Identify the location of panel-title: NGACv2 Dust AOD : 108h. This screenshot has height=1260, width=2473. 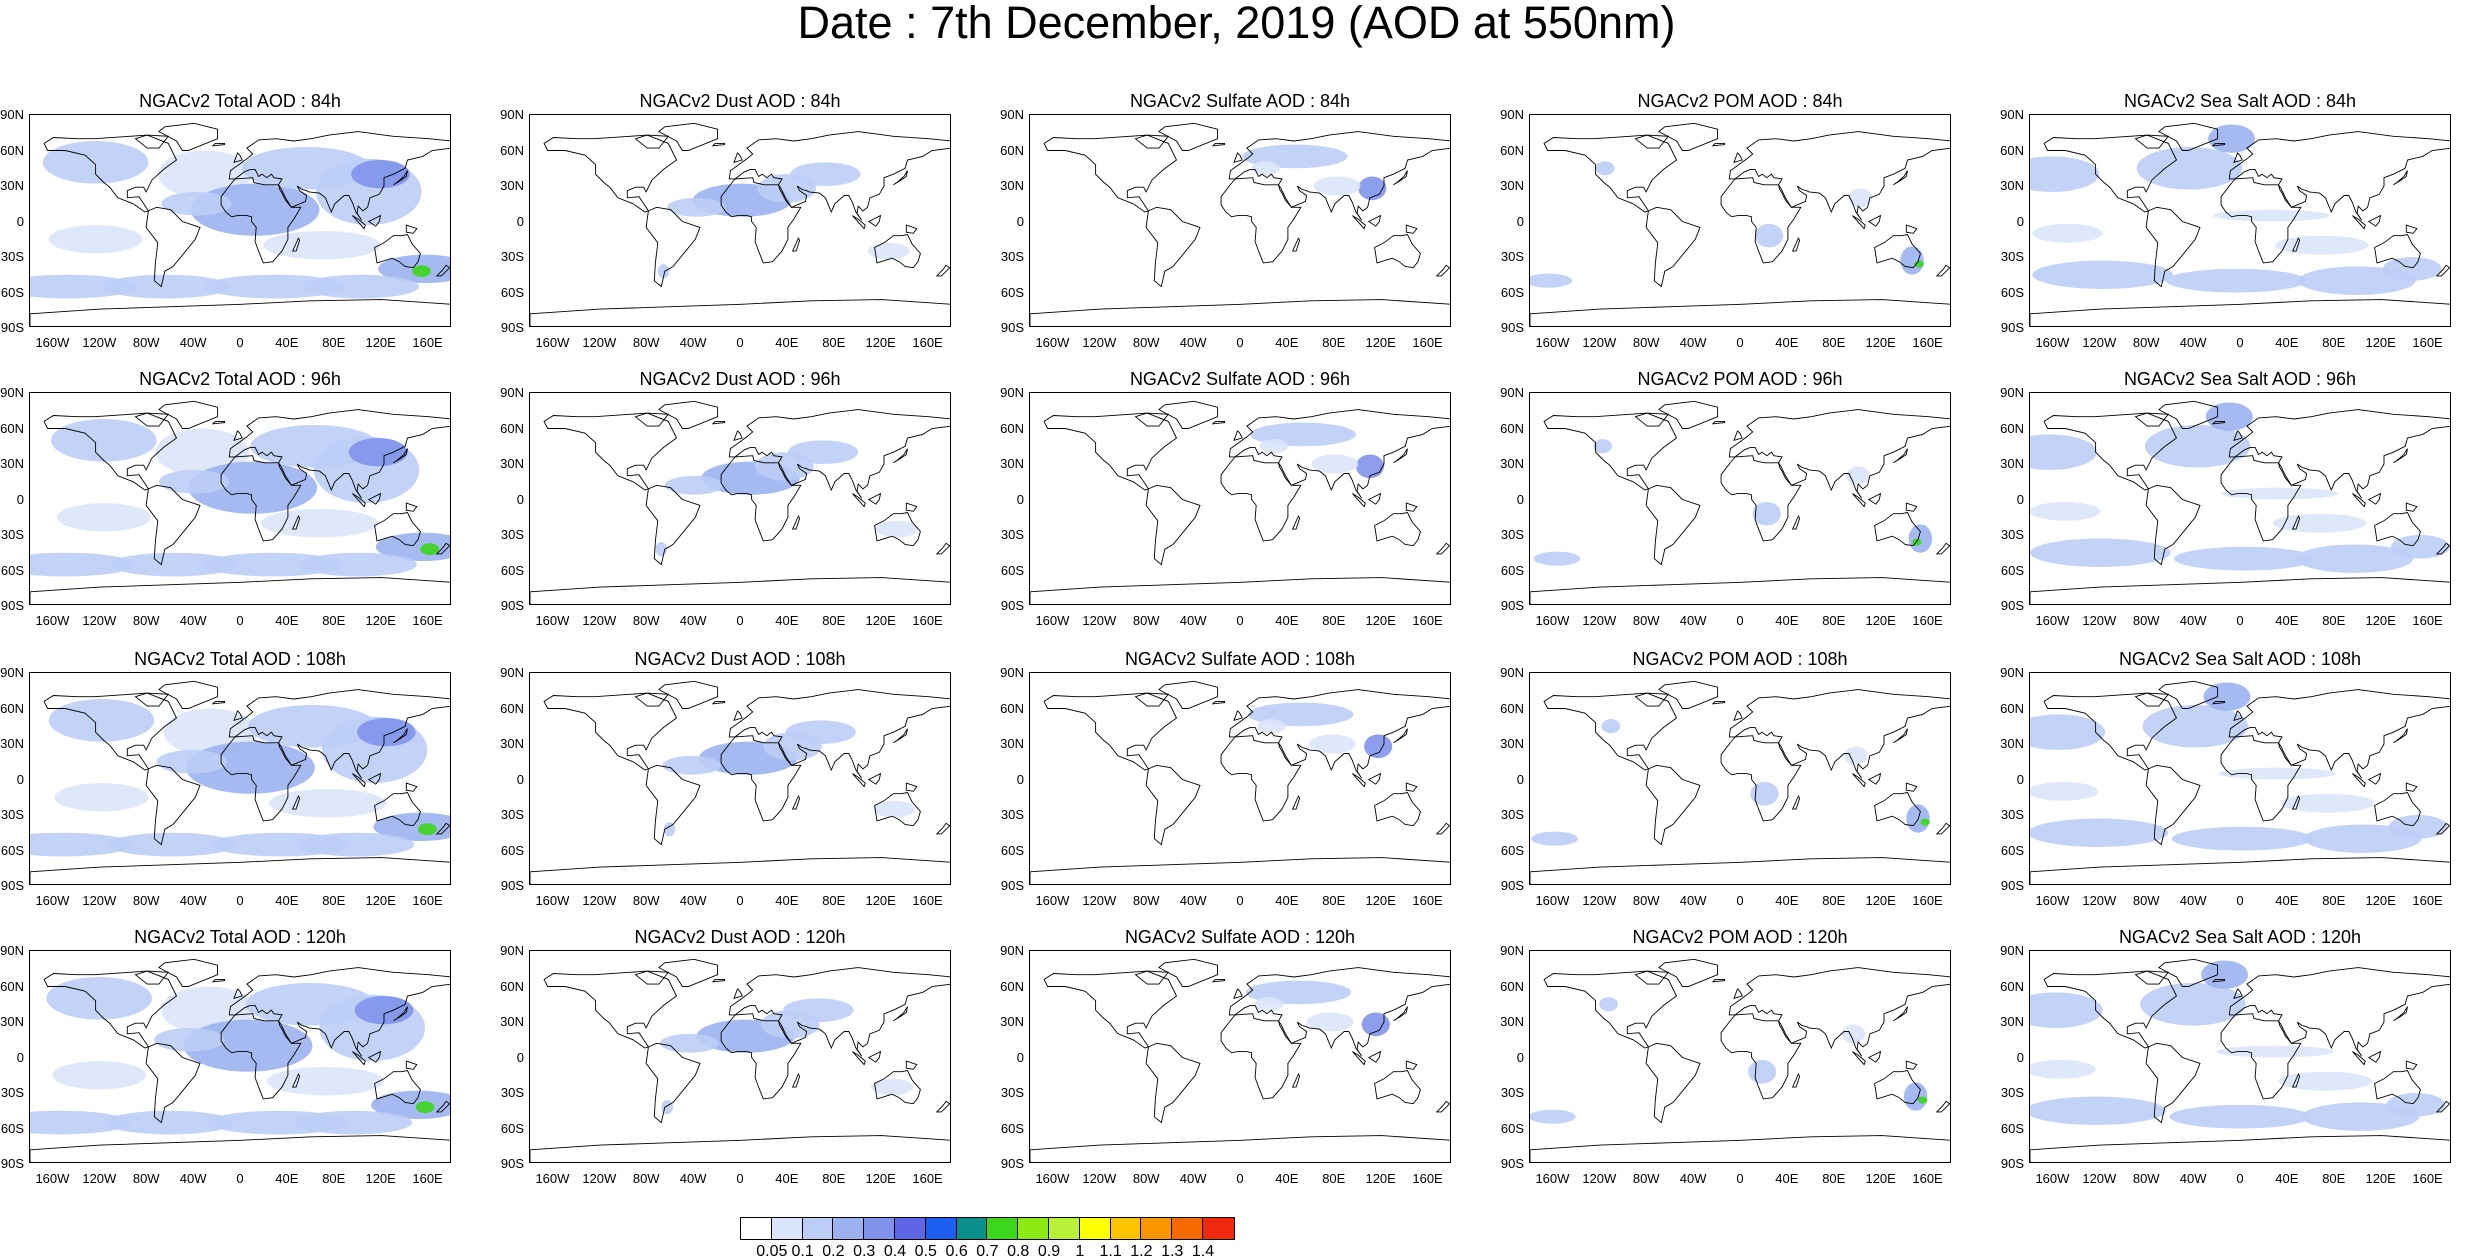
(740, 659).